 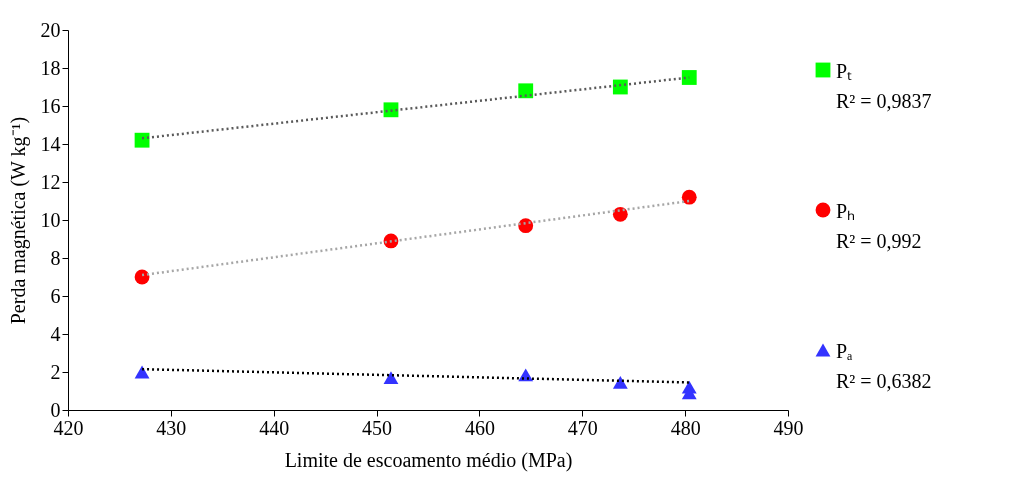 I want to click on x-tick-label: 470, so click(x=582, y=427).